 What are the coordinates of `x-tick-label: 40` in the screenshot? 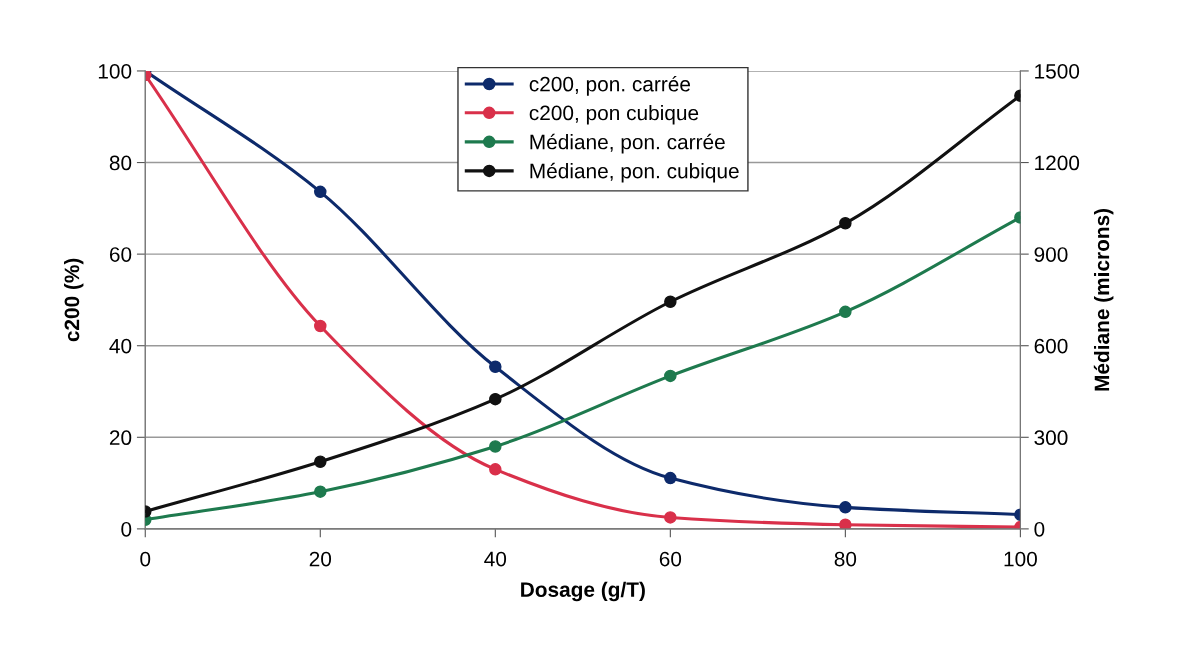 It's located at (495, 559).